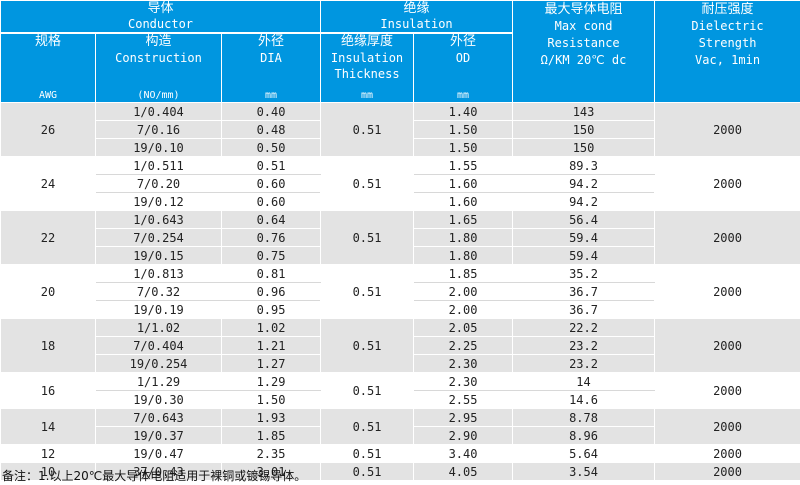 The image size is (800, 485). I want to click on construction-header: 构造 Construction (NO/mm), so click(158, 68).